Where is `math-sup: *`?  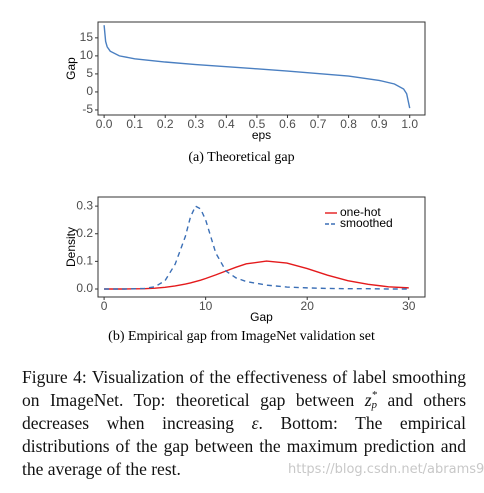
math-sup: * is located at coordinates (374, 394).